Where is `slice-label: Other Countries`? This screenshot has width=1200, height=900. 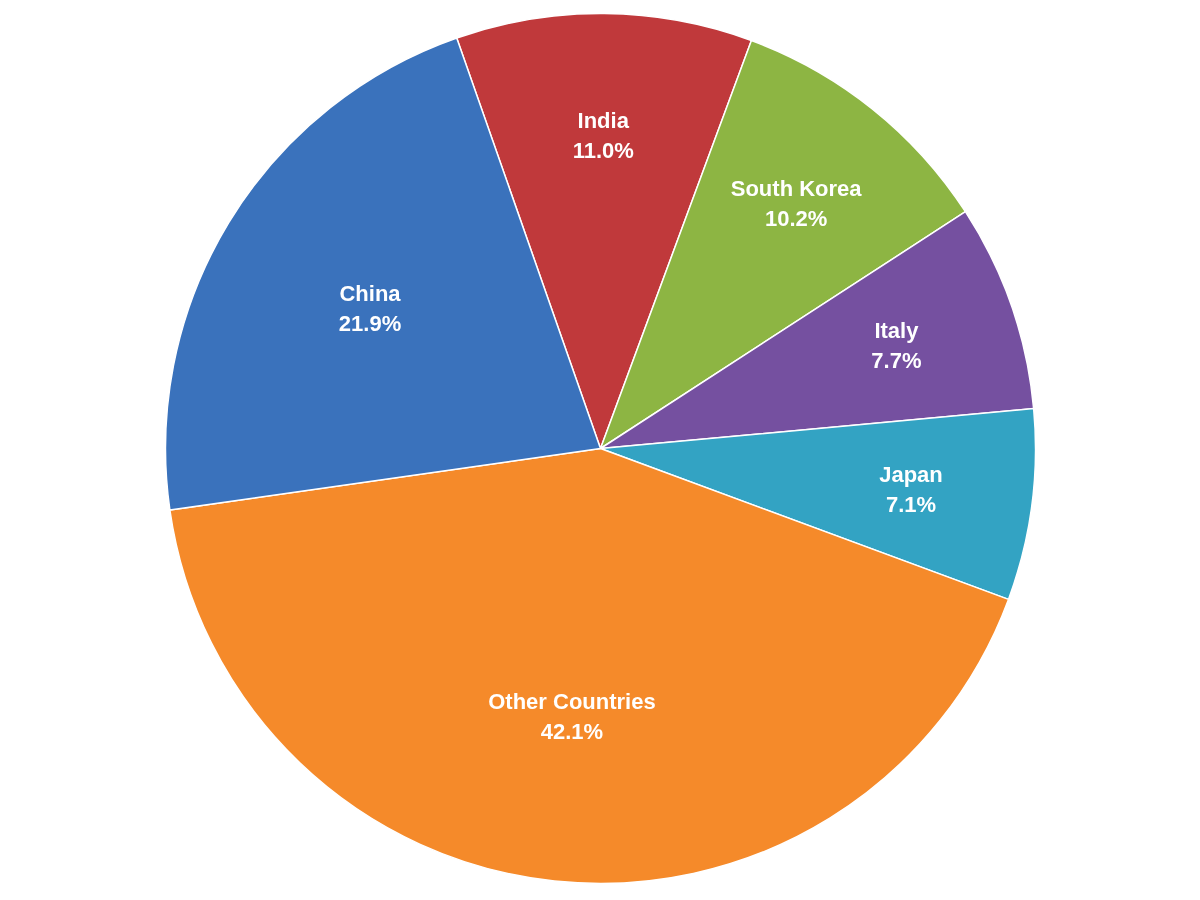 slice-label: Other Countries is located at coordinates (572, 702).